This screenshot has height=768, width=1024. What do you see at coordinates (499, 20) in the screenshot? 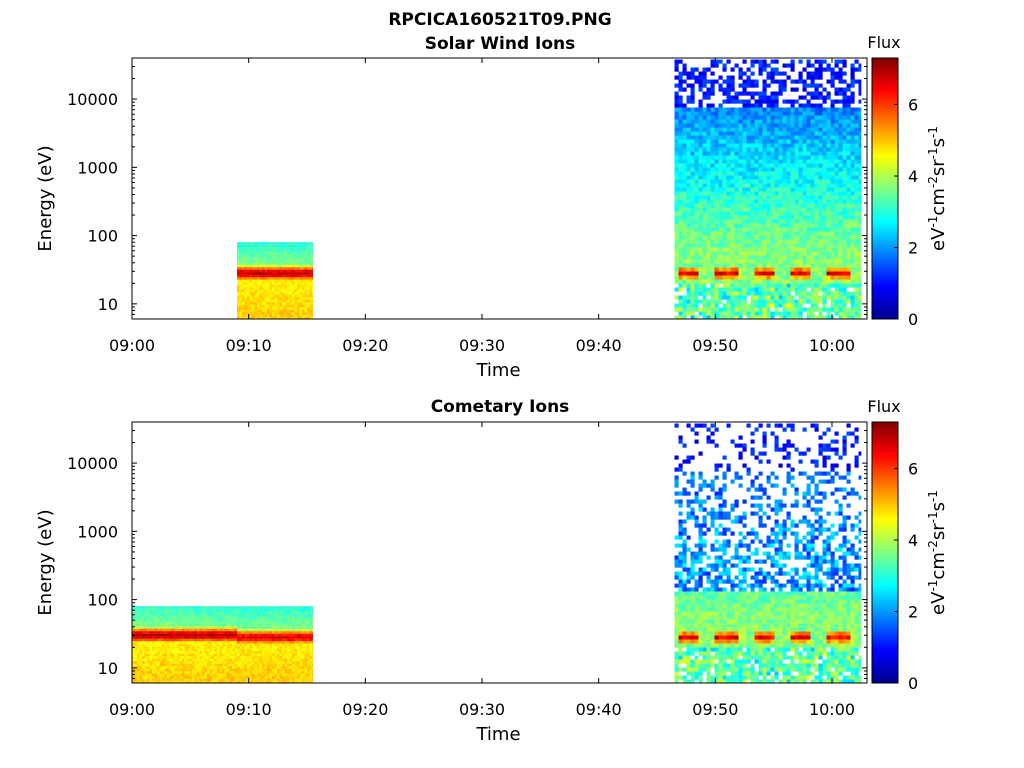
I see `figure-title: RPCICA160521T09.PNG` at bounding box center [499, 20].